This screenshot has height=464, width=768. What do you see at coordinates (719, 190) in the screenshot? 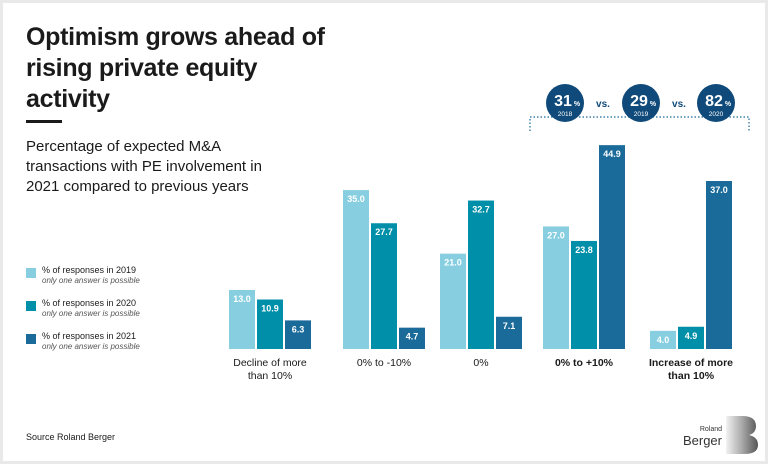
I see `data-label: 37.0` at bounding box center [719, 190].